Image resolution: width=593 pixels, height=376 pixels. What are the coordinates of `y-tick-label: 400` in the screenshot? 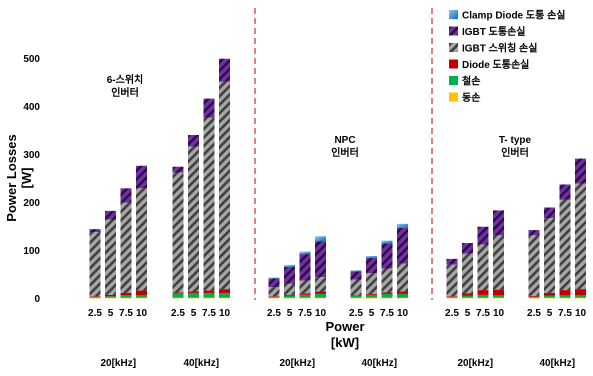 It's located at (31, 107).